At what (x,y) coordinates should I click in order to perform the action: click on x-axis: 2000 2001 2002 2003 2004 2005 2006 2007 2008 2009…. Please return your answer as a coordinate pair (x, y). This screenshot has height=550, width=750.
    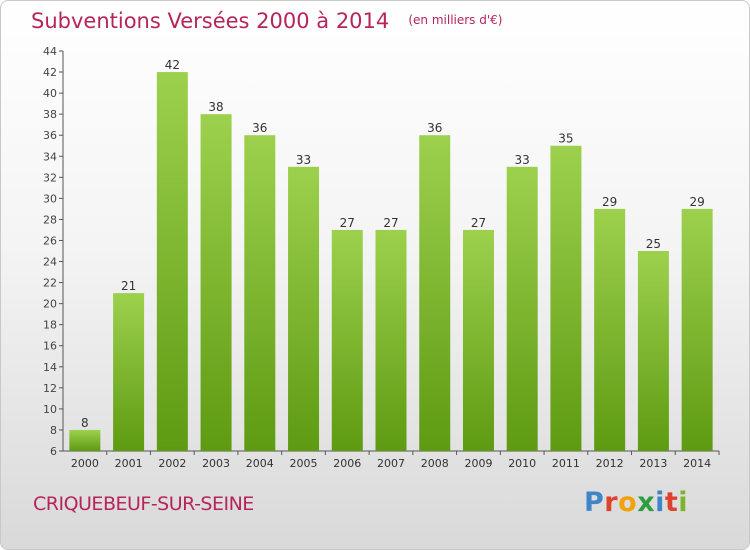
    Looking at the image, I should click on (391, 460).